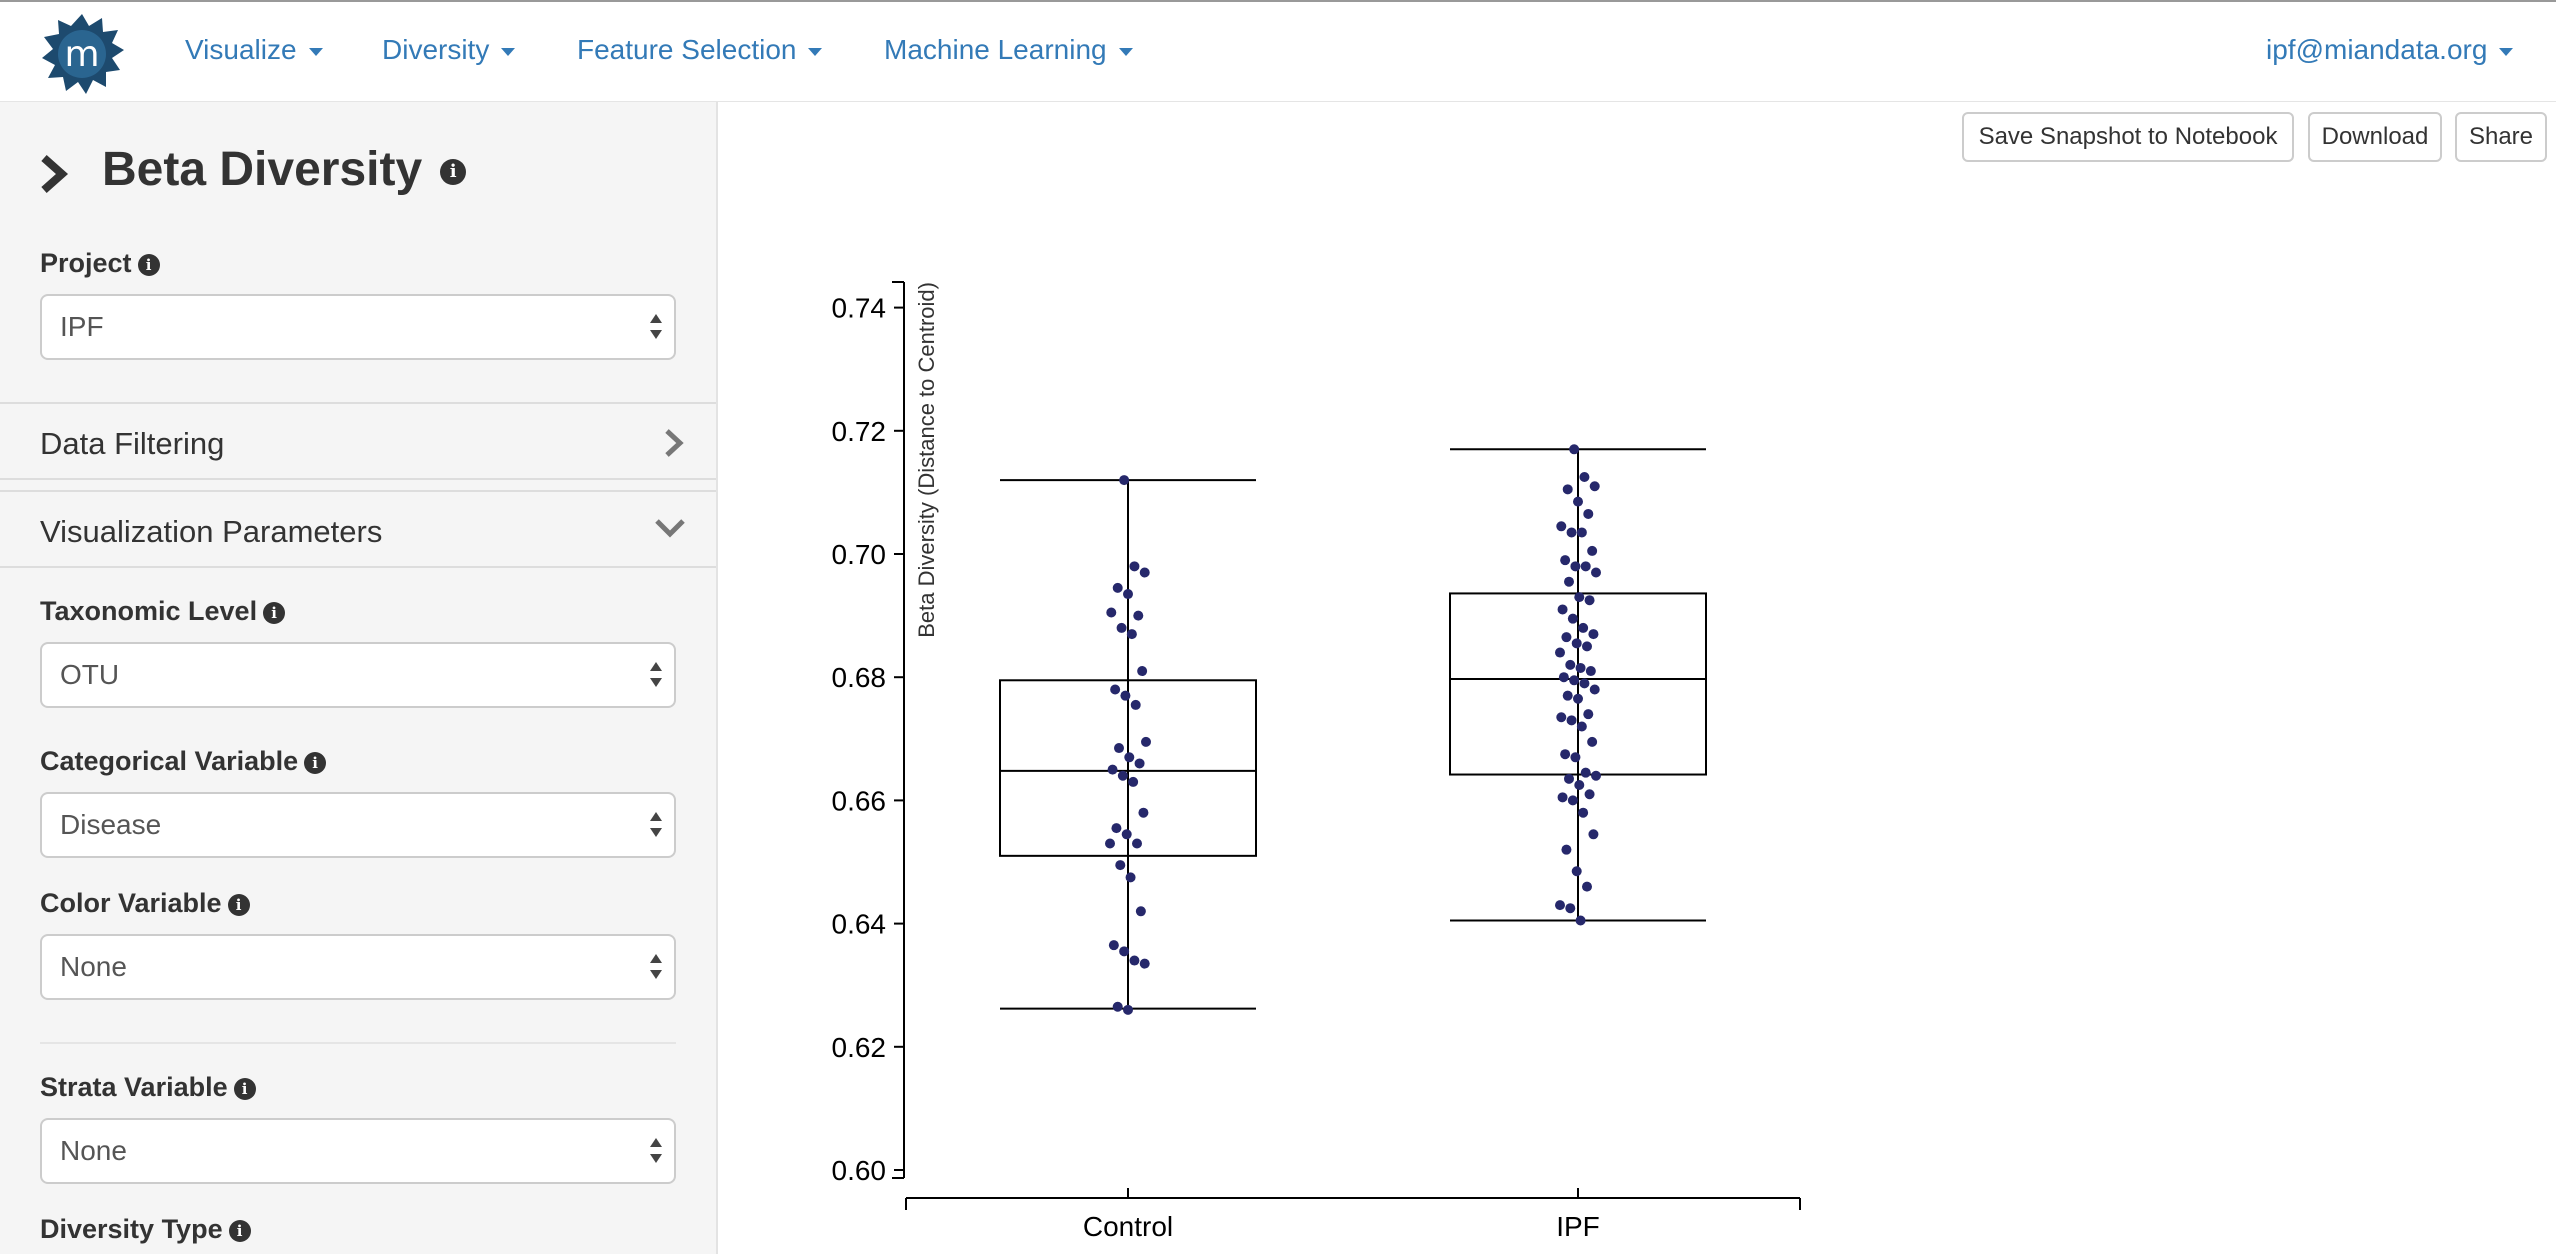  Describe the element at coordinates (131, 1229) in the screenshot. I see `diversity-type-label-text: Diversity Type` at that location.